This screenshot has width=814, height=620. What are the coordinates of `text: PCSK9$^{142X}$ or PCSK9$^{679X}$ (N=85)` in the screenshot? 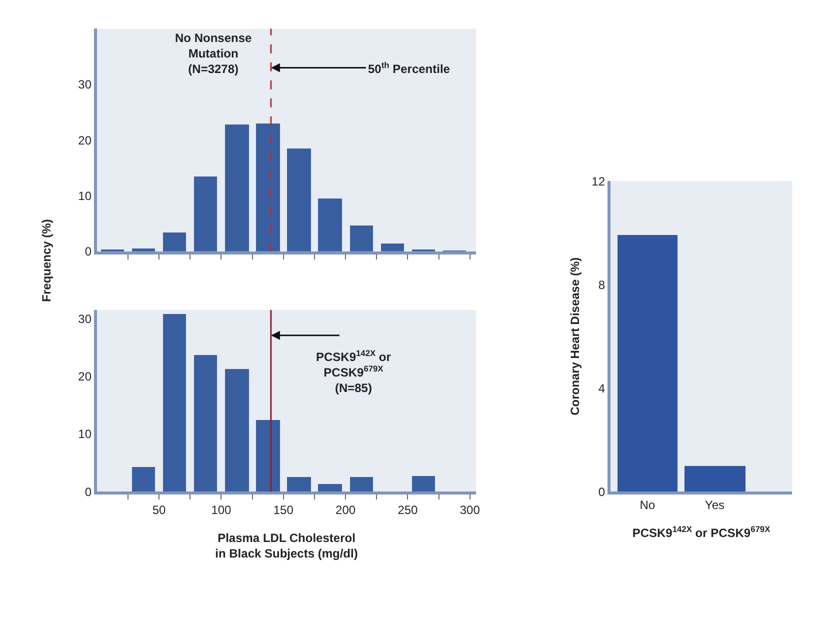 It's located at (353, 372).